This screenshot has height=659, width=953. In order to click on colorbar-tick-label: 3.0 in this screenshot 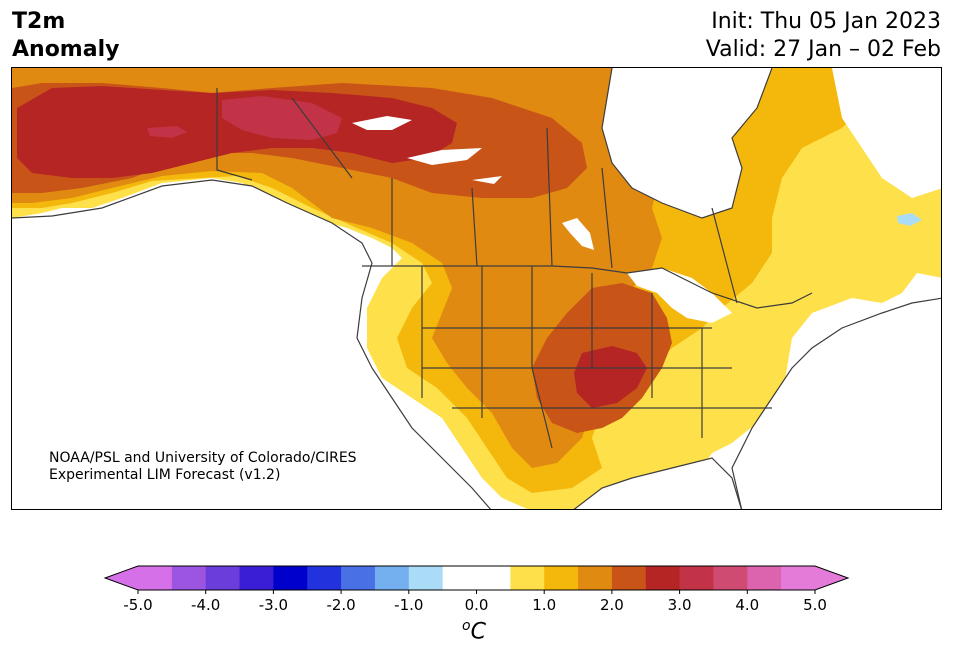, I will do `click(680, 605)`.